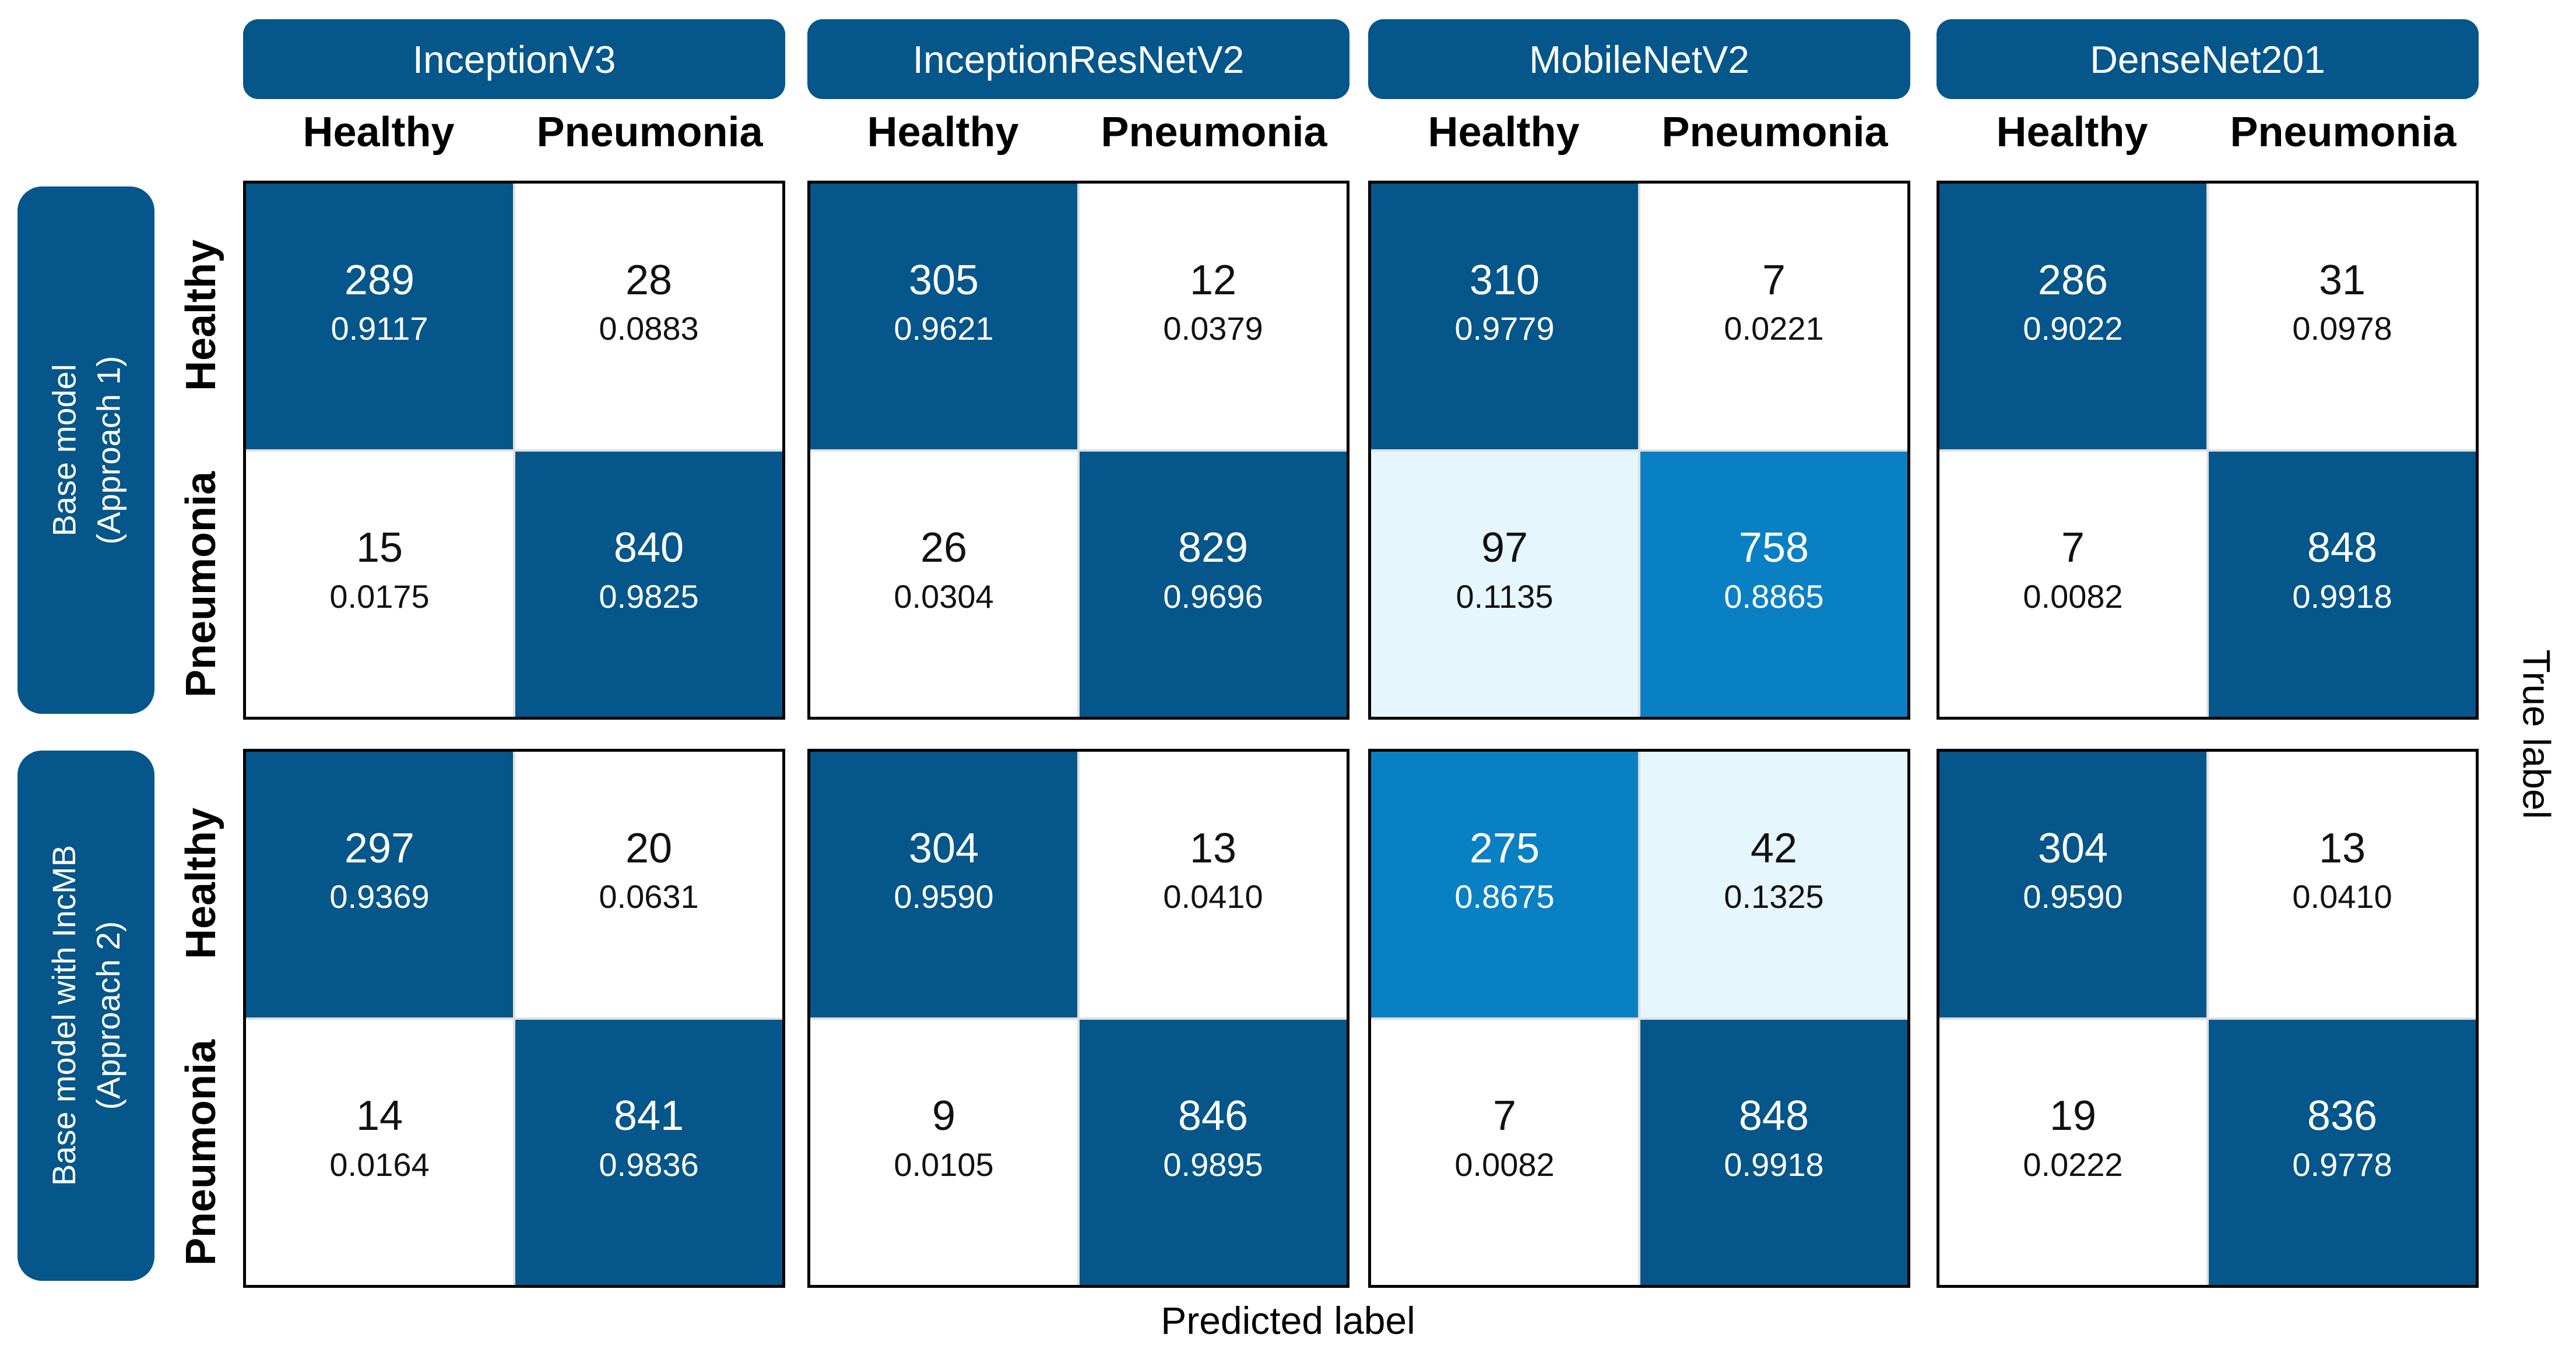 This screenshot has height=1363, width=2576. I want to click on matrix-cell: 310 0.9779, so click(1504, 316).